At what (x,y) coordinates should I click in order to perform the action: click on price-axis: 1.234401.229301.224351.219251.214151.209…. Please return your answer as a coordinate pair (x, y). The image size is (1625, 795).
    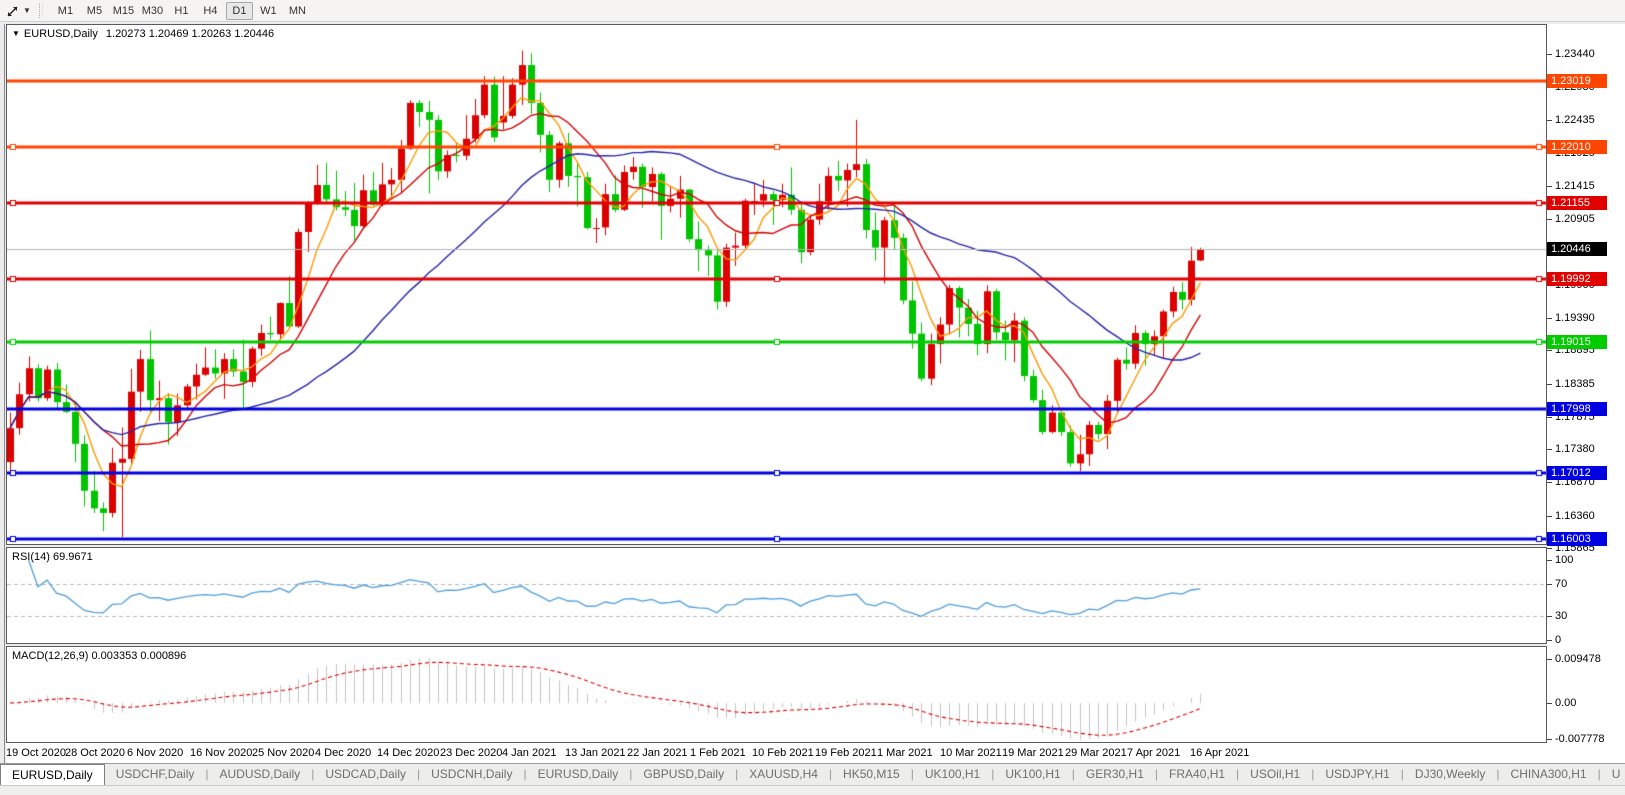
    Looking at the image, I should click on (1586, 393).